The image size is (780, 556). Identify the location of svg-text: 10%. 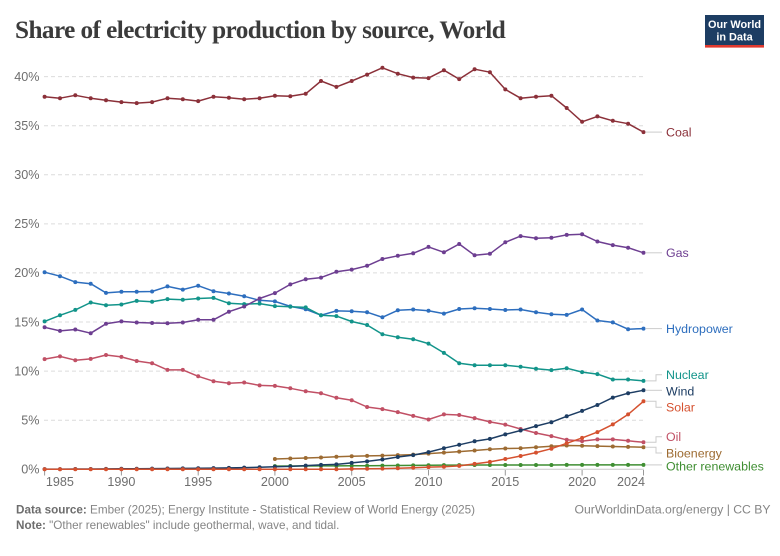
(26, 371).